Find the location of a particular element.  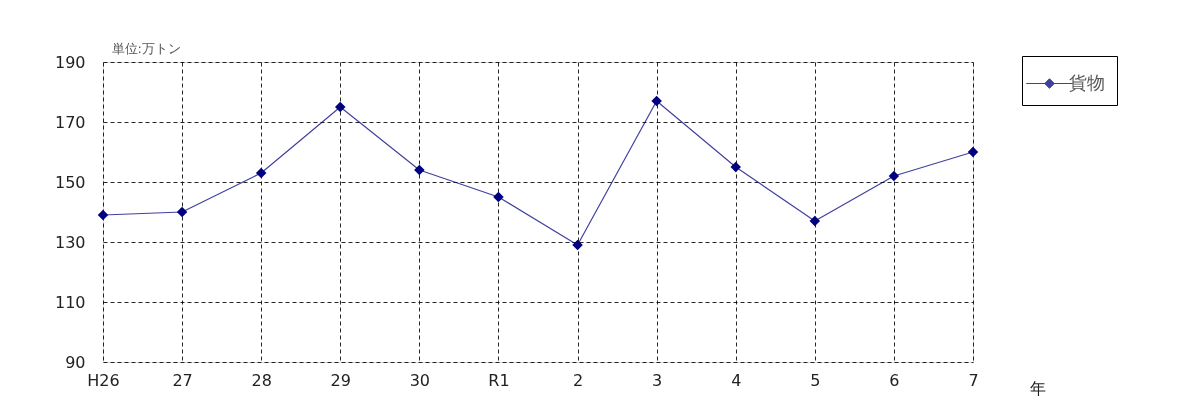

x-tick-label: 28 is located at coordinates (261, 380).